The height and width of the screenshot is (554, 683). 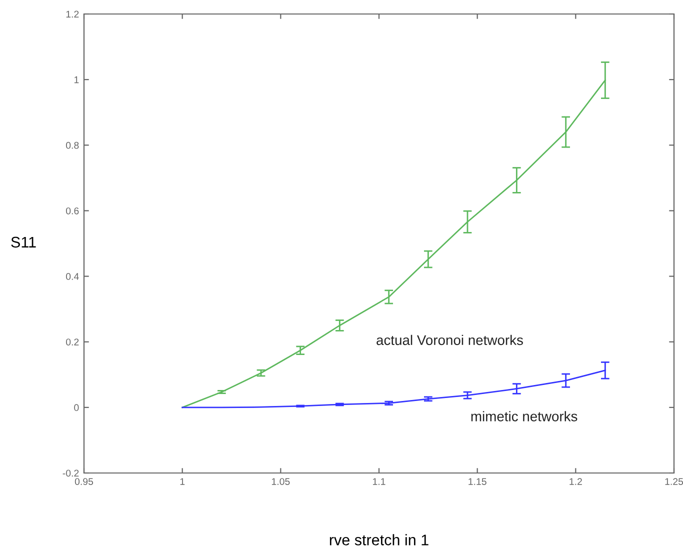 What do you see at coordinates (23, 242) in the screenshot?
I see `y-axis-title: S11` at bounding box center [23, 242].